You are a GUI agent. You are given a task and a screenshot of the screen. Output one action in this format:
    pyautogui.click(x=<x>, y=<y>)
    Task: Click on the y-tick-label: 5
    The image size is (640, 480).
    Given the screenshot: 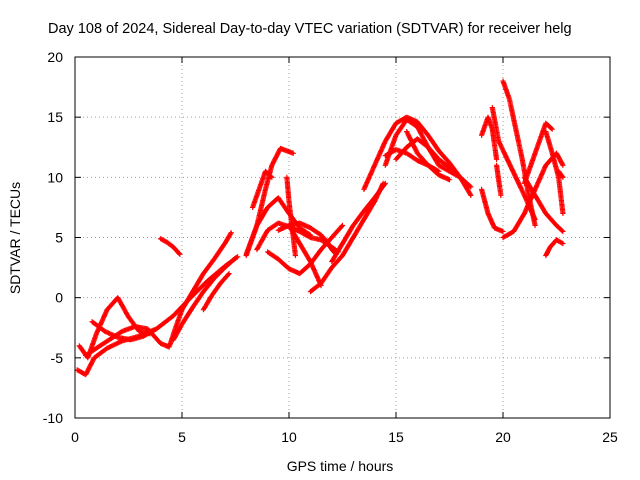 What is the action you would take?
    pyautogui.click(x=59, y=238)
    